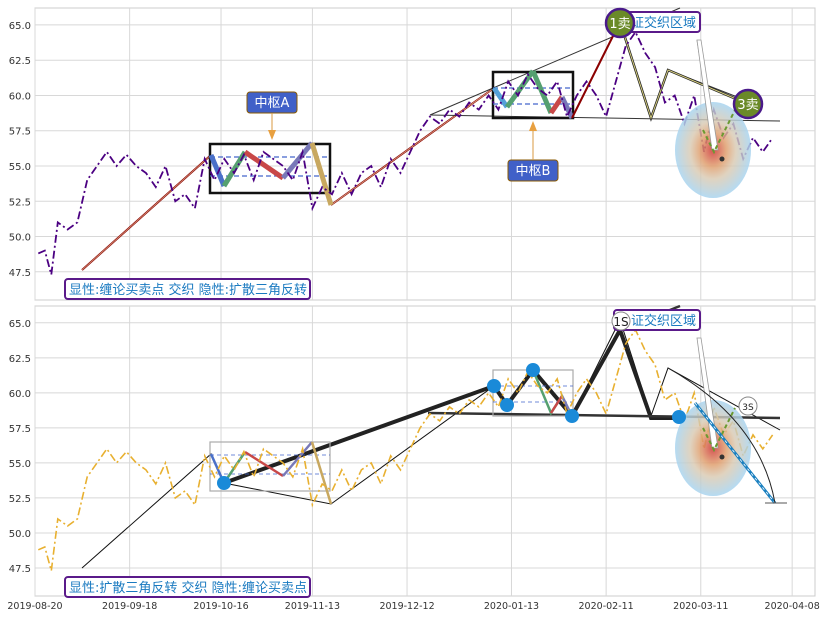  I want to click on sell-1-label: 1卖, so click(619, 24).